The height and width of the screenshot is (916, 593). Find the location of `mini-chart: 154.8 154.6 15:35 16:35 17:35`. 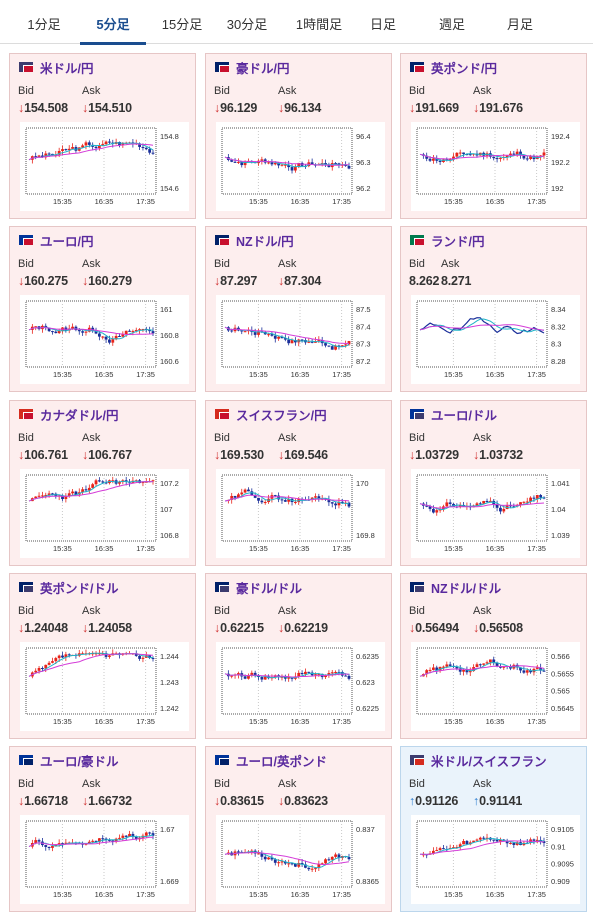

mini-chart: 154.8 154.6 15:35 16:35 17:35 is located at coordinates (104, 166).